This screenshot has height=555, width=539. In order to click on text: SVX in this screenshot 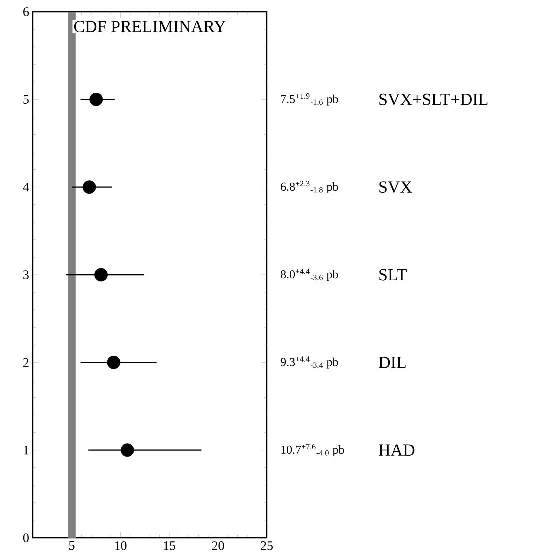, I will do `click(396, 188)`.